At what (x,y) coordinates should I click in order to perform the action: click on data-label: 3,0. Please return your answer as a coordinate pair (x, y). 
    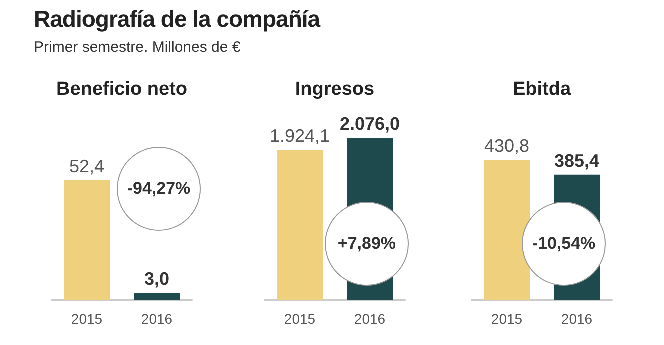
    Looking at the image, I should click on (157, 279).